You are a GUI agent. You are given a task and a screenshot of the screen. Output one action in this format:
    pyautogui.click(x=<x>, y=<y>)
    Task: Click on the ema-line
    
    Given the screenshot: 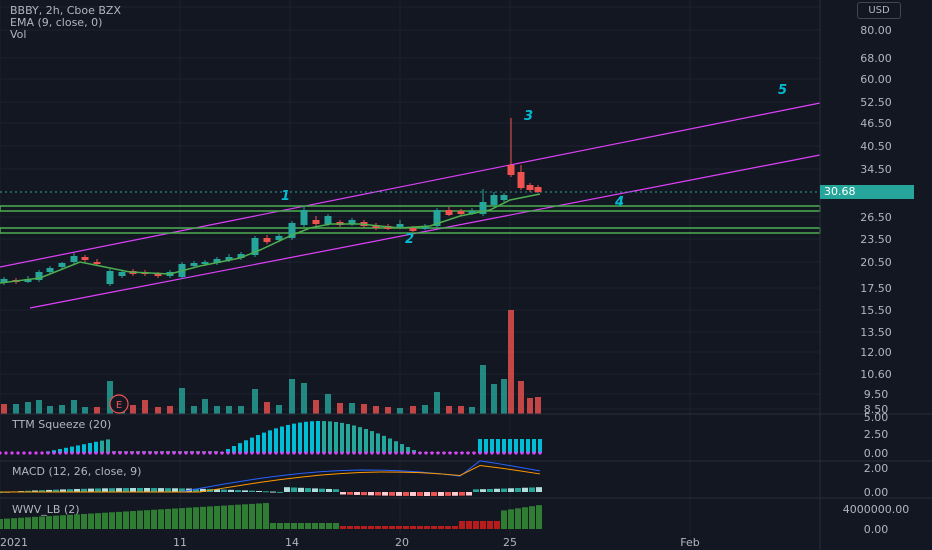 What is the action you would take?
    pyautogui.click(x=270, y=238)
    